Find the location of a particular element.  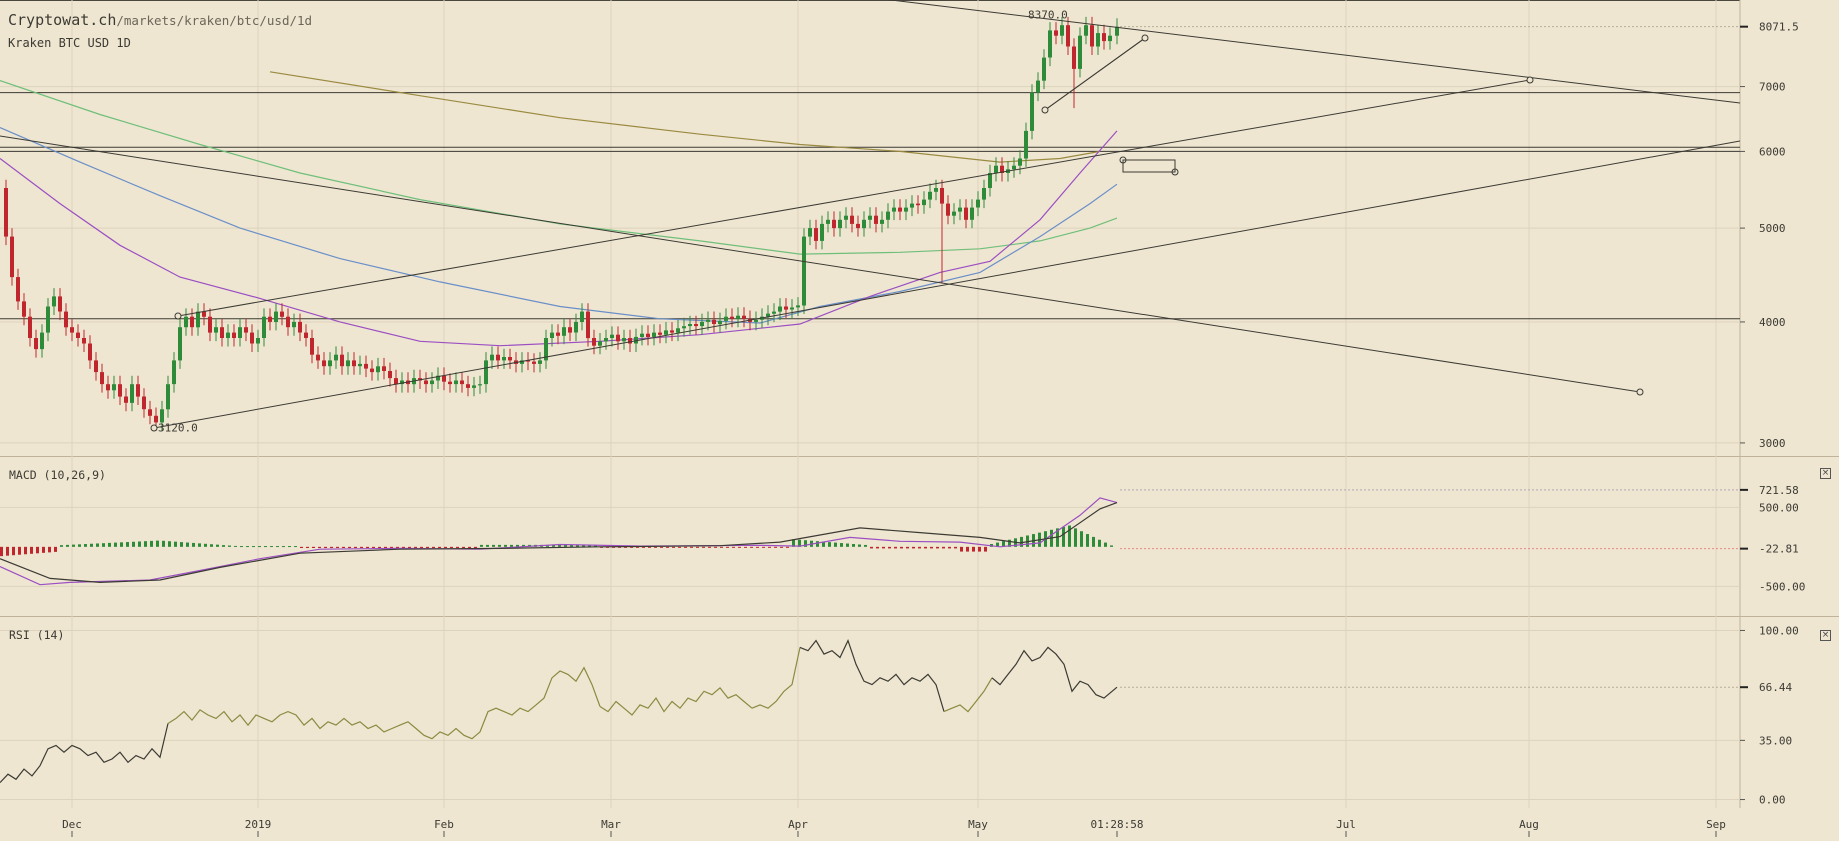

rsi-close-icon: × is located at coordinates (1825, 635).